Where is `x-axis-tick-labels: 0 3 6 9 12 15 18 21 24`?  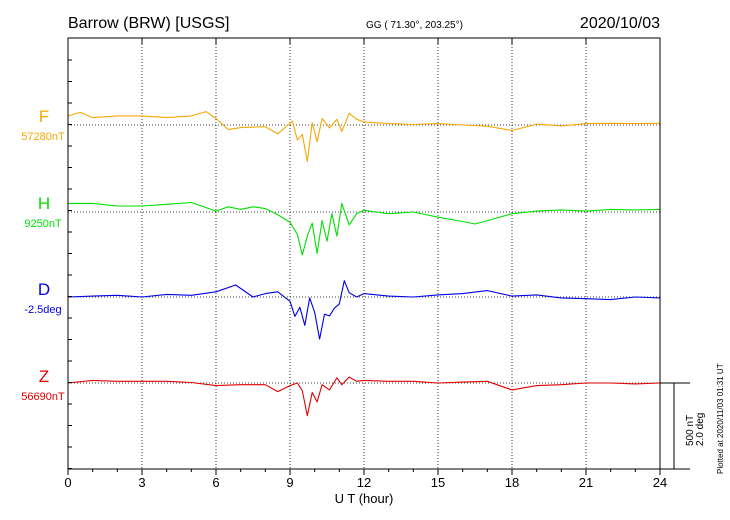 x-axis-tick-labels: 0 3 6 9 12 15 18 21 24 is located at coordinates (365, 482).